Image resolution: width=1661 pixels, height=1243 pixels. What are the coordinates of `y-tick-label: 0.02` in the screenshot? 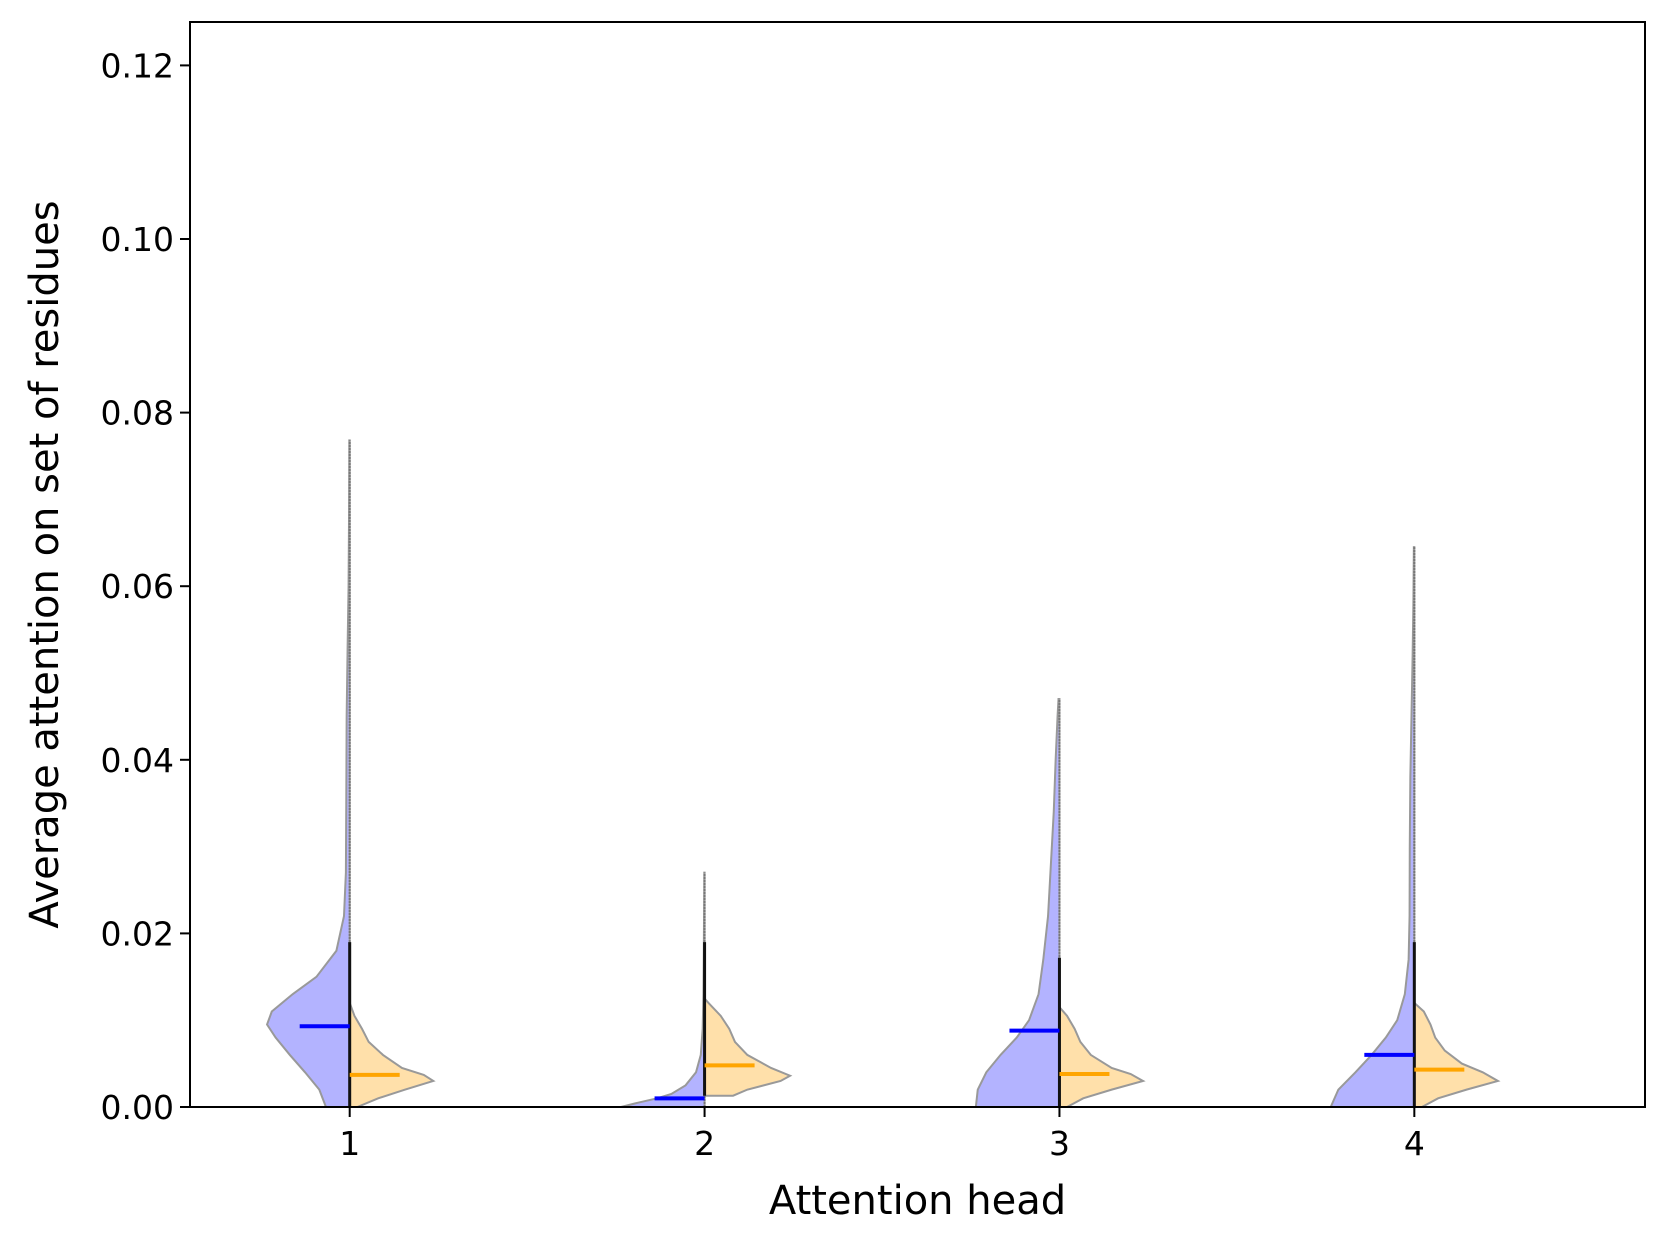 It's located at (137, 933).